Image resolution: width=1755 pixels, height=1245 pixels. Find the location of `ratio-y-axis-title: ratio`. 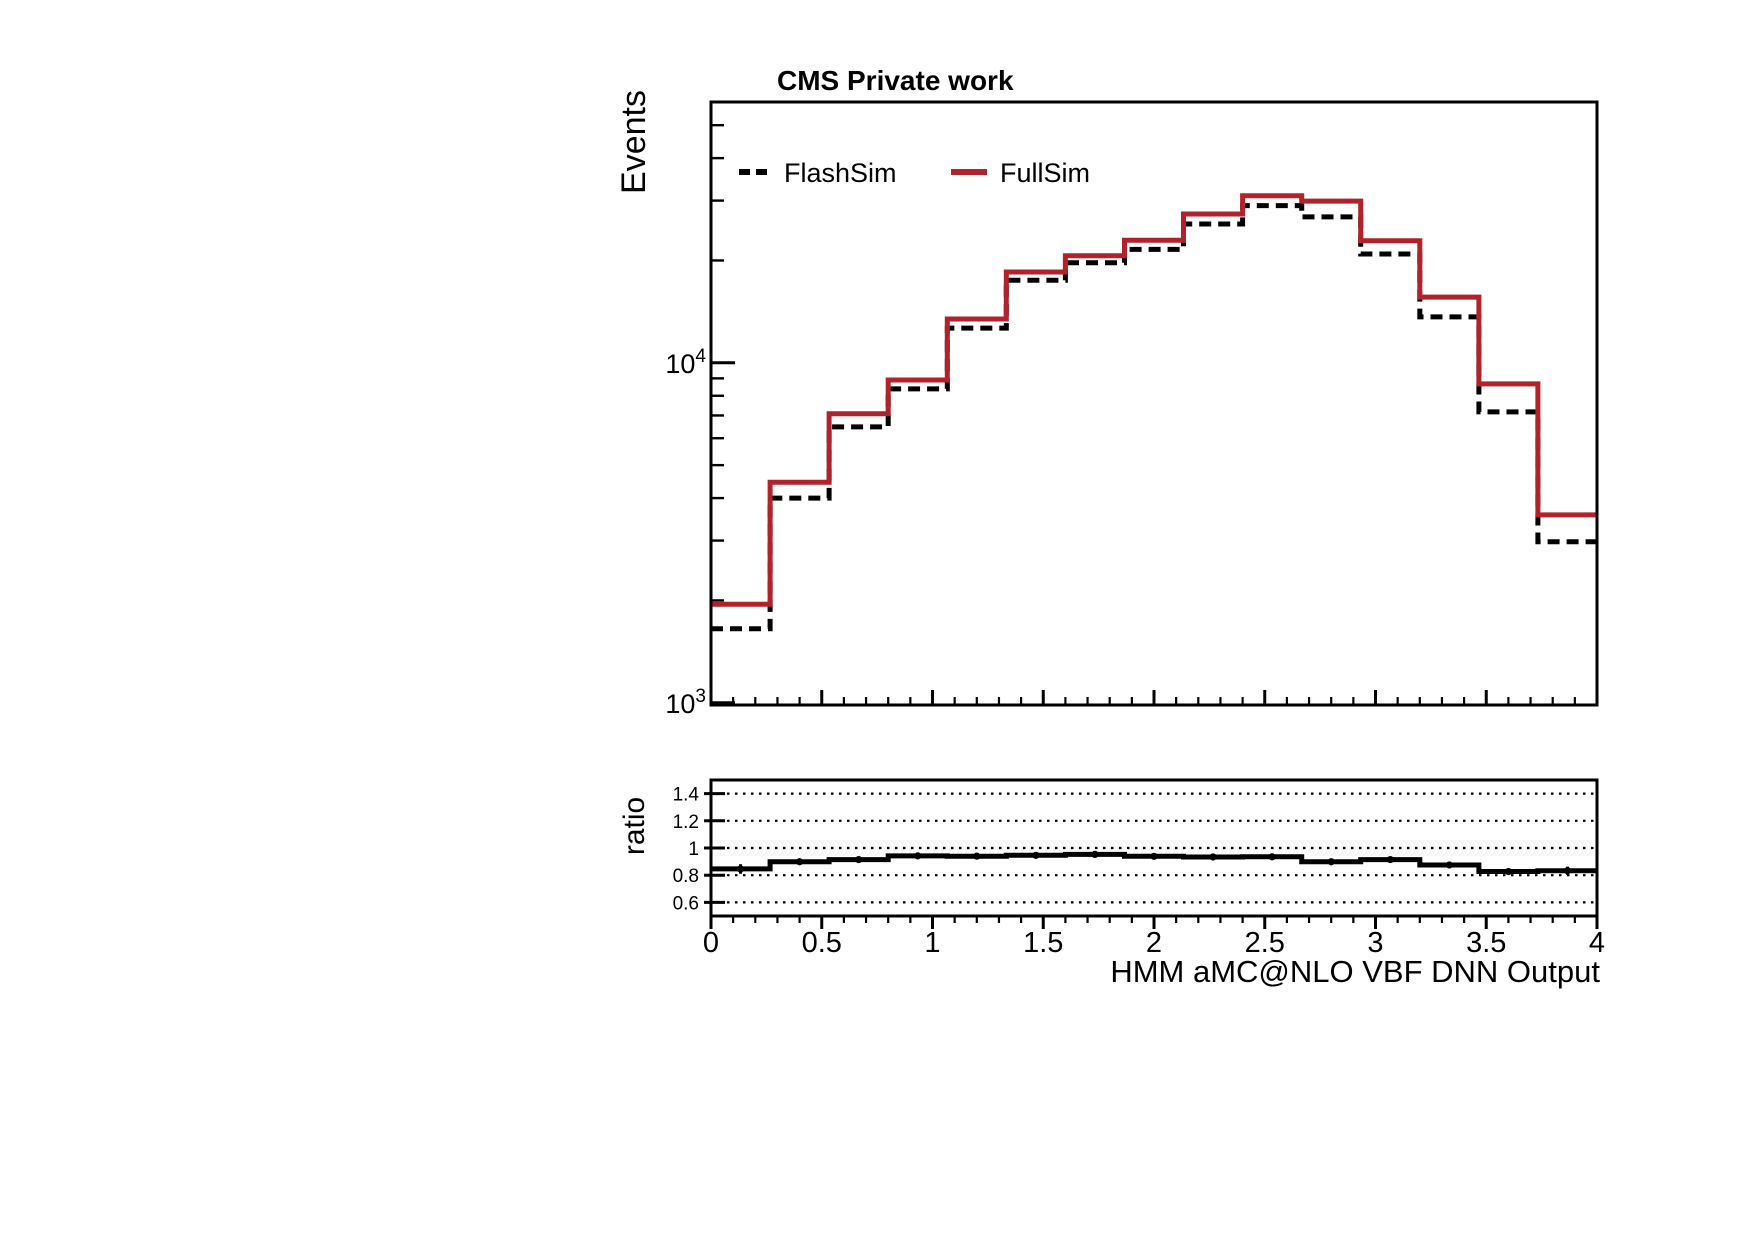

ratio-y-axis-title: ratio is located at coordinates (634, 826).